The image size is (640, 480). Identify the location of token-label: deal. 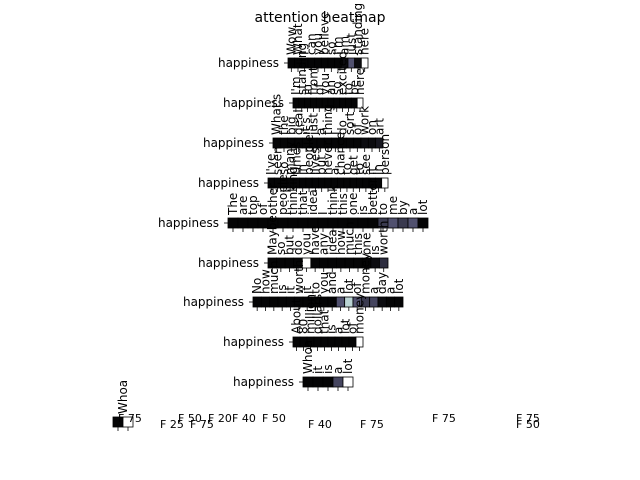
(299, 122).